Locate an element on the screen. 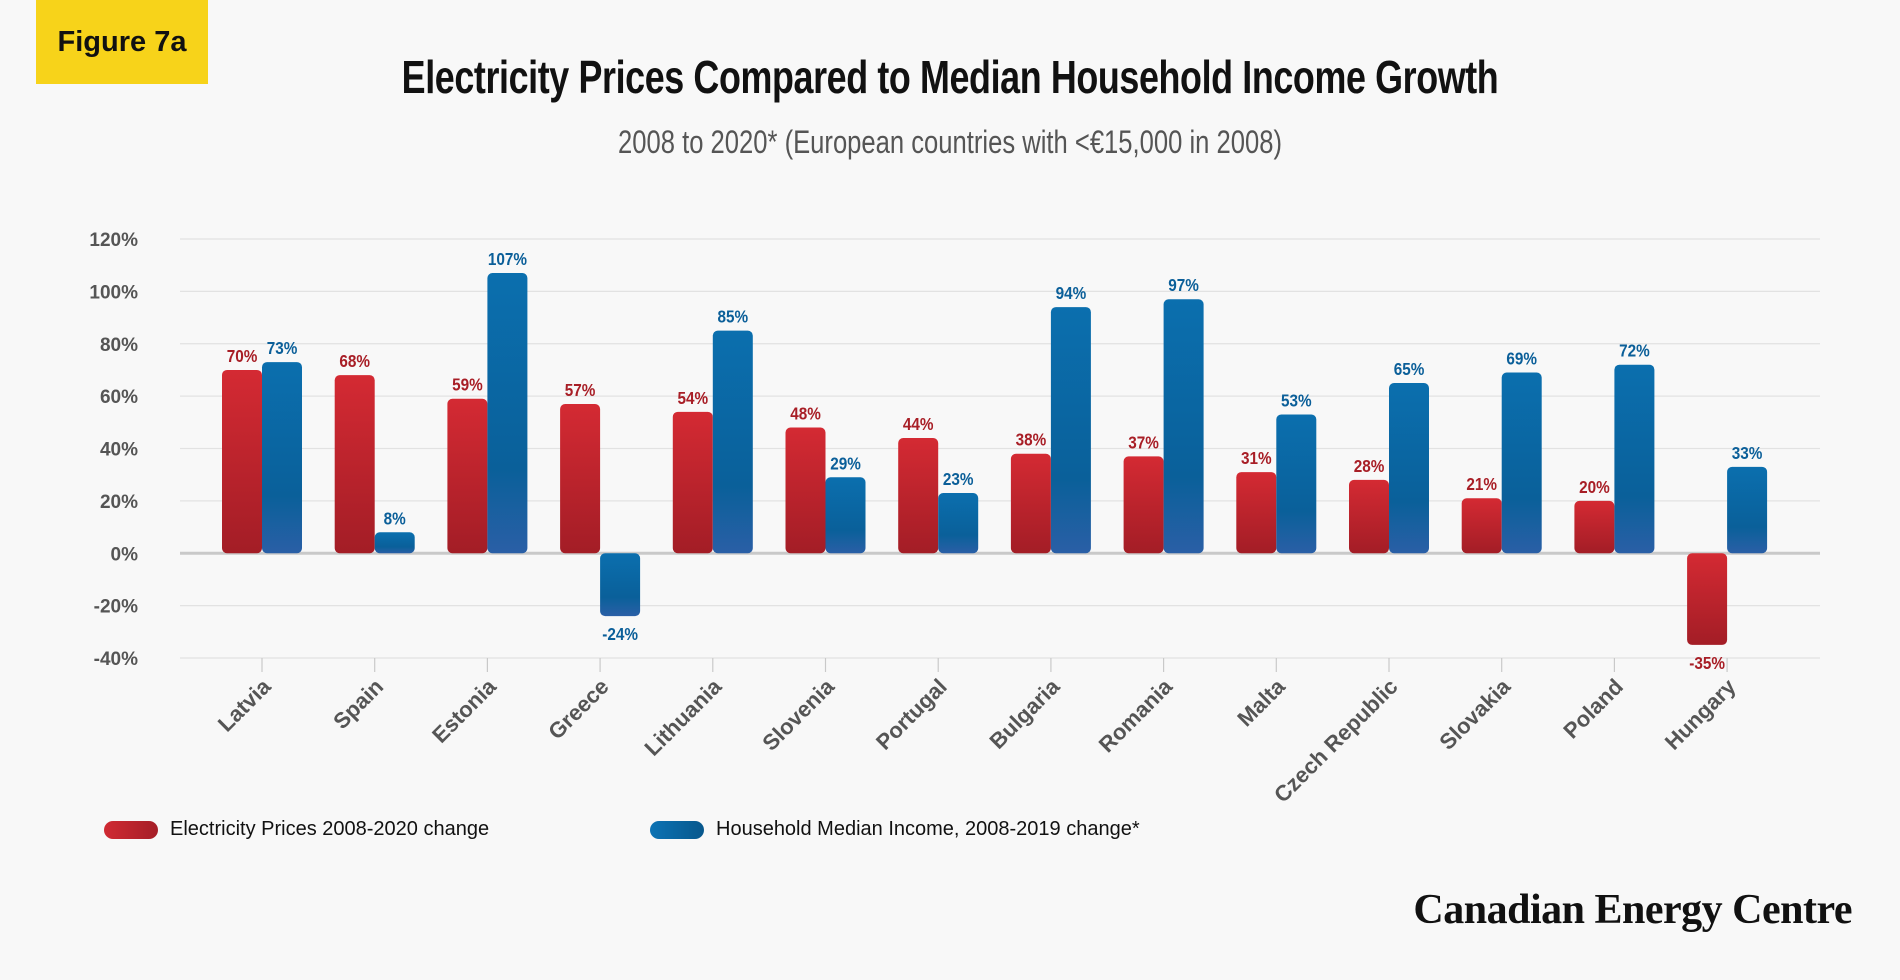  x-category-label: Slovakia is located at coordinates (1474, 713).